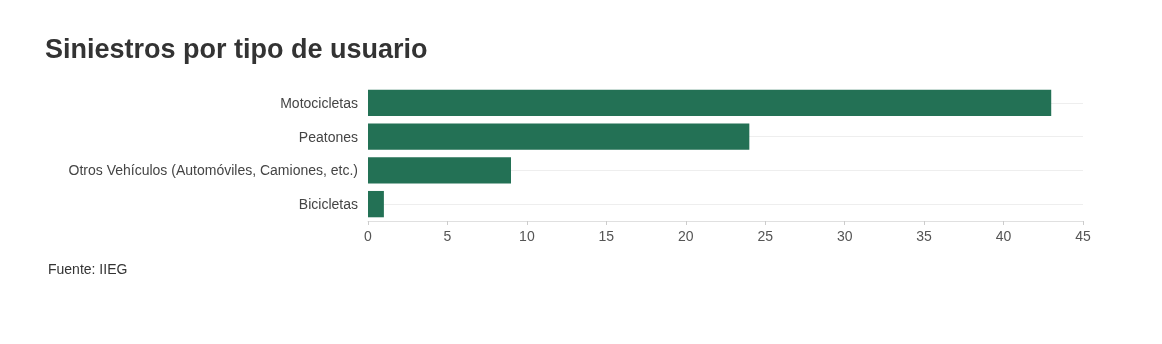  Describe the element at coordinates (924, 236) in the screenshot. I see `x-tick-label: 35` at that location.